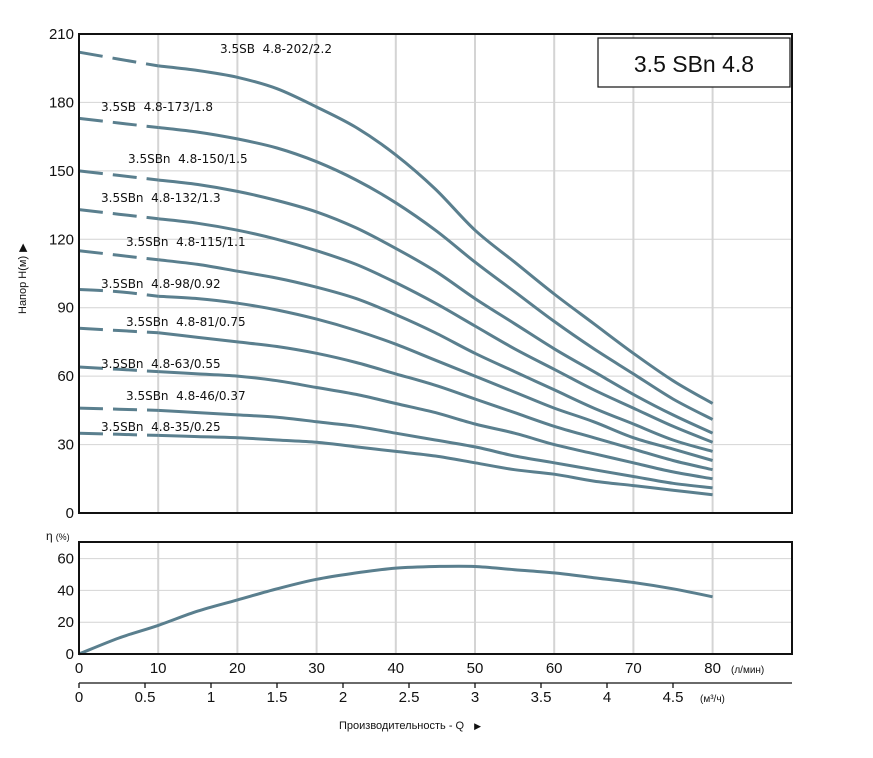  Describe the element at coordinates (186, 396) in the screenshot. I see `head-curve-label: 3.5SBn 4.8-46/0.37` at that location.